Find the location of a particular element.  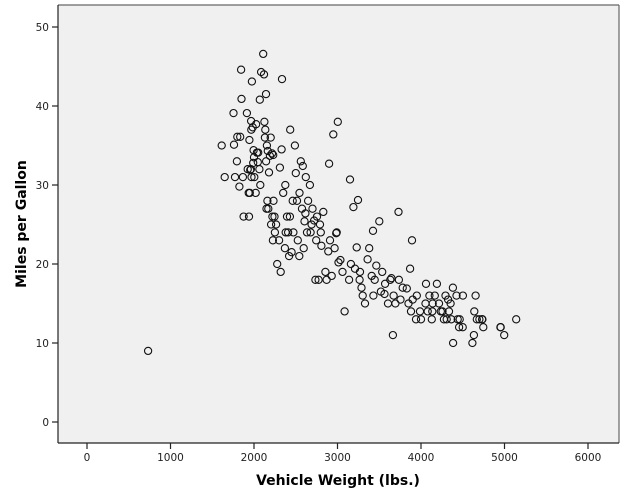

x-tick-label: 3000 is located at coordinates (337, 458).